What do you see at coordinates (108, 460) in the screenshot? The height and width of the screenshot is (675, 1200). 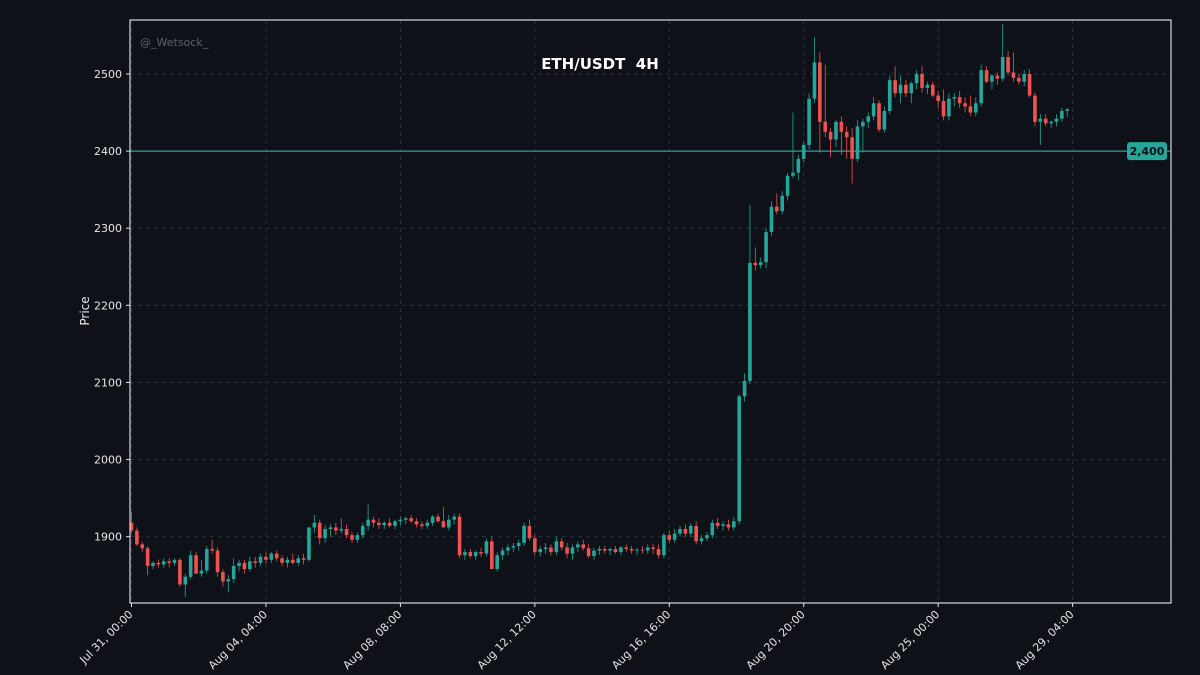 I see `y-tick-label: 2000` at bounding box center [108, 460].